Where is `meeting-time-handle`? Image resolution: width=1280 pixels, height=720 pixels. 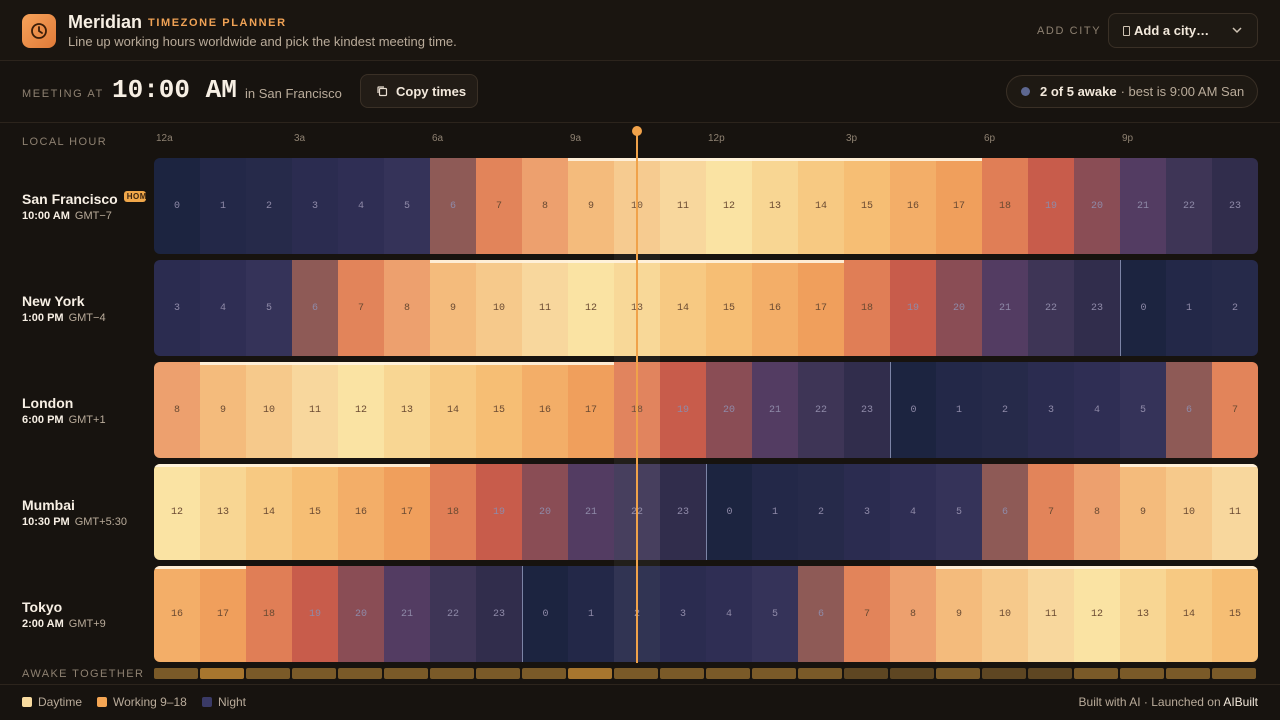
meeting-time-handle is located at coordinates (637, 131).